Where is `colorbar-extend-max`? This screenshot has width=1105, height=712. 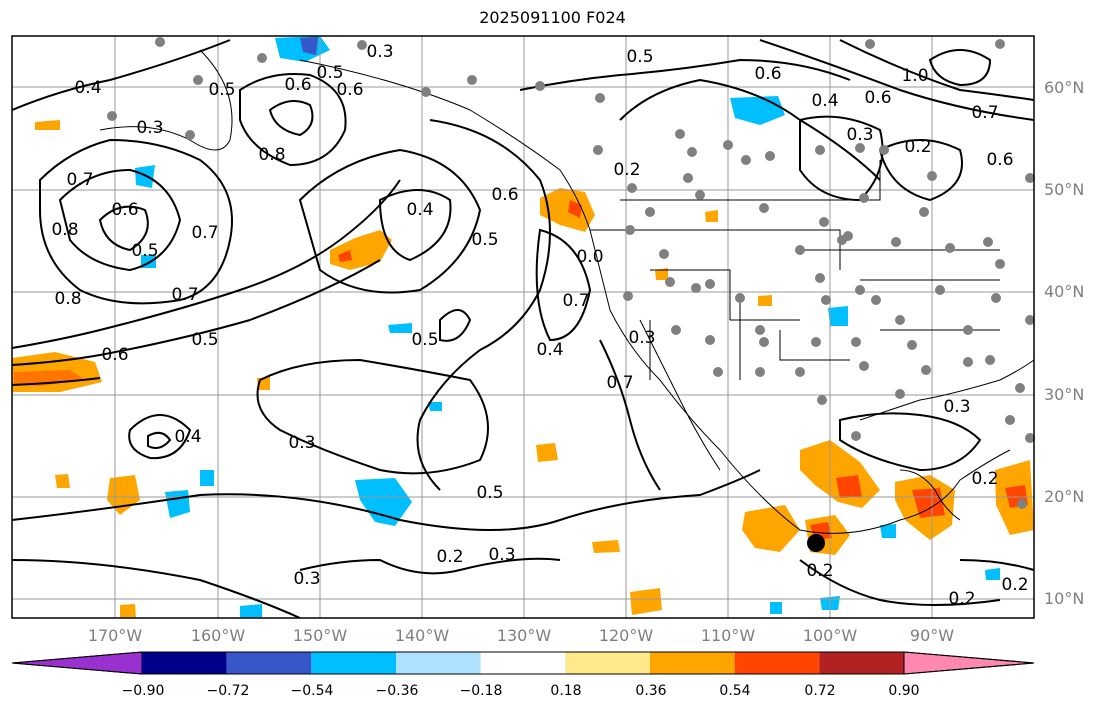 colorbar-extend-max is located at coordinates (969, 663).